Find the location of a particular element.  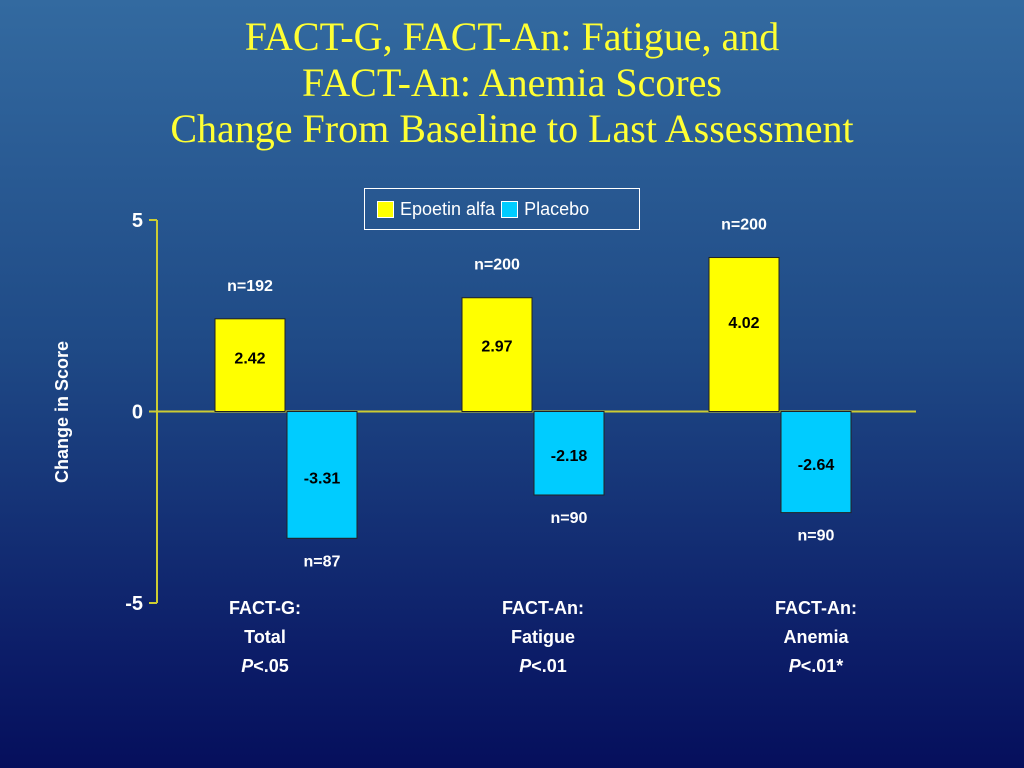

data-label-placebo: -3.31 is located at coordinates (322, 478).